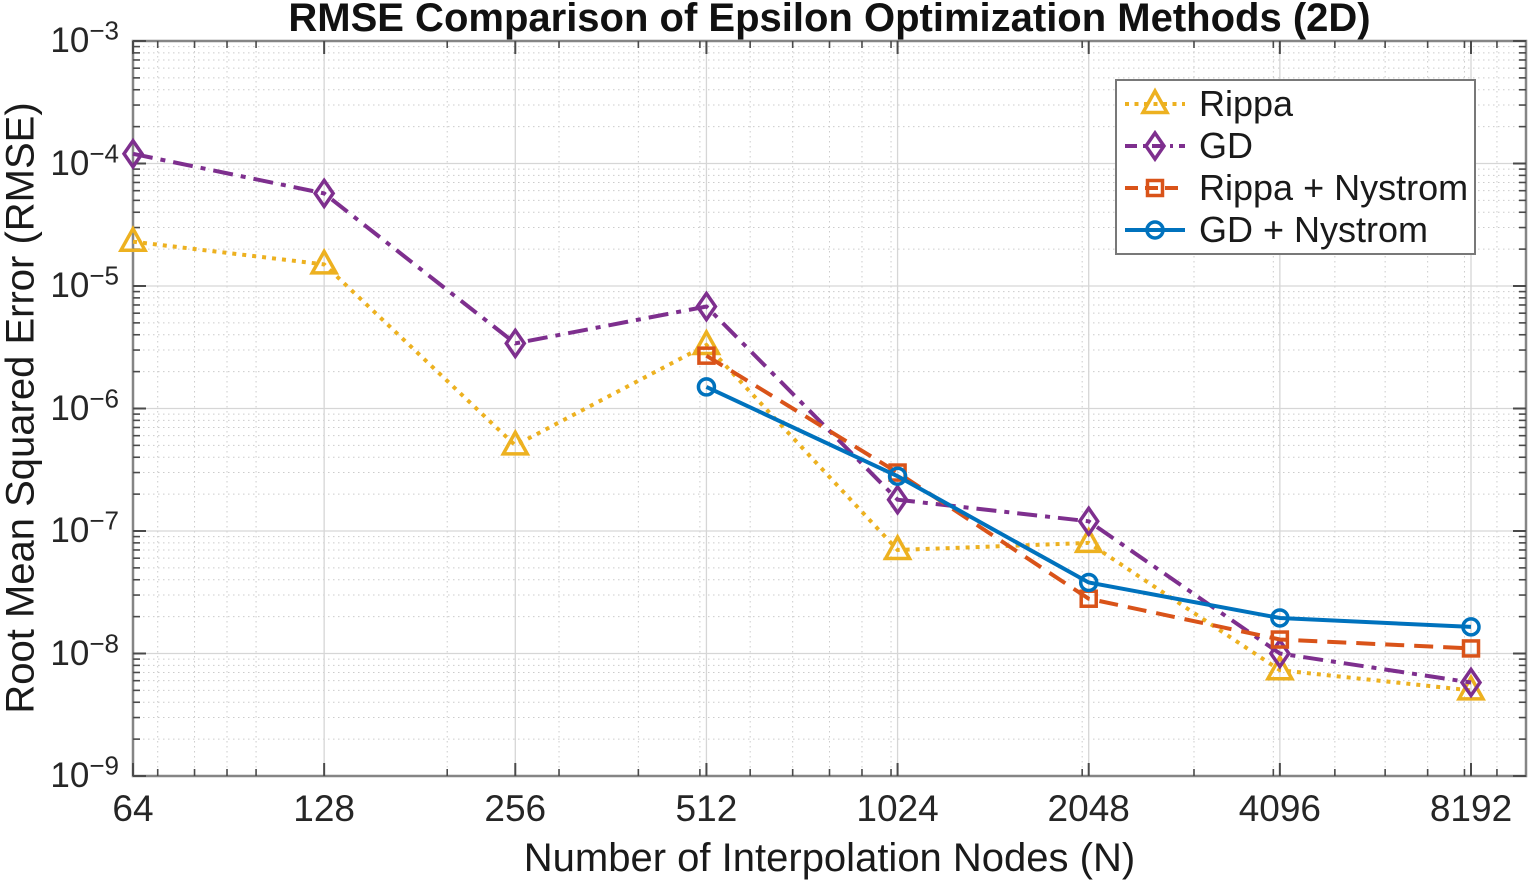 Image resolution: width=1531 pixels, height=880 pixels. Describe the element at coordinates (133, 808) in the screenshot. I see `x-tick-label: 64` at that location.